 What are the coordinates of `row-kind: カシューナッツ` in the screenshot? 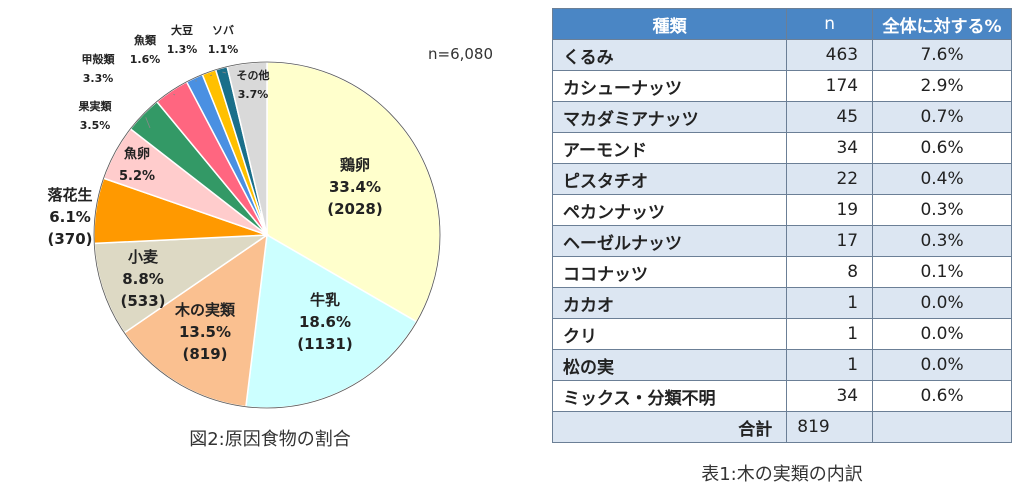 It's located at (669, 86).